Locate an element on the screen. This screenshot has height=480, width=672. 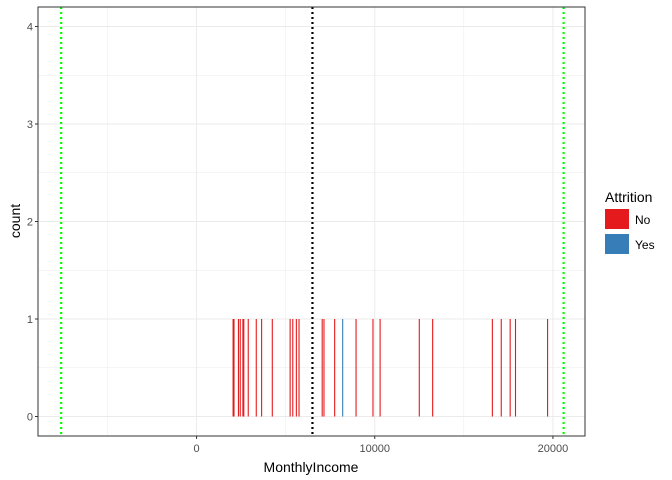
y-tick-label: 4 is located at coordinates (30, 28).